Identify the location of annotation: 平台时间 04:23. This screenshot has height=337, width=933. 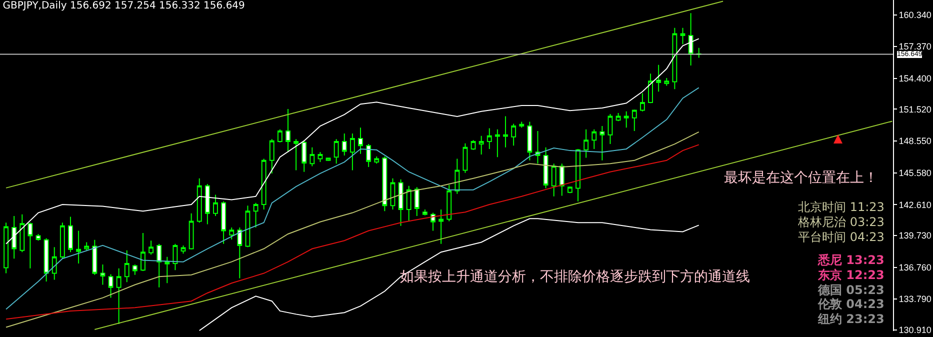
(841, 237).